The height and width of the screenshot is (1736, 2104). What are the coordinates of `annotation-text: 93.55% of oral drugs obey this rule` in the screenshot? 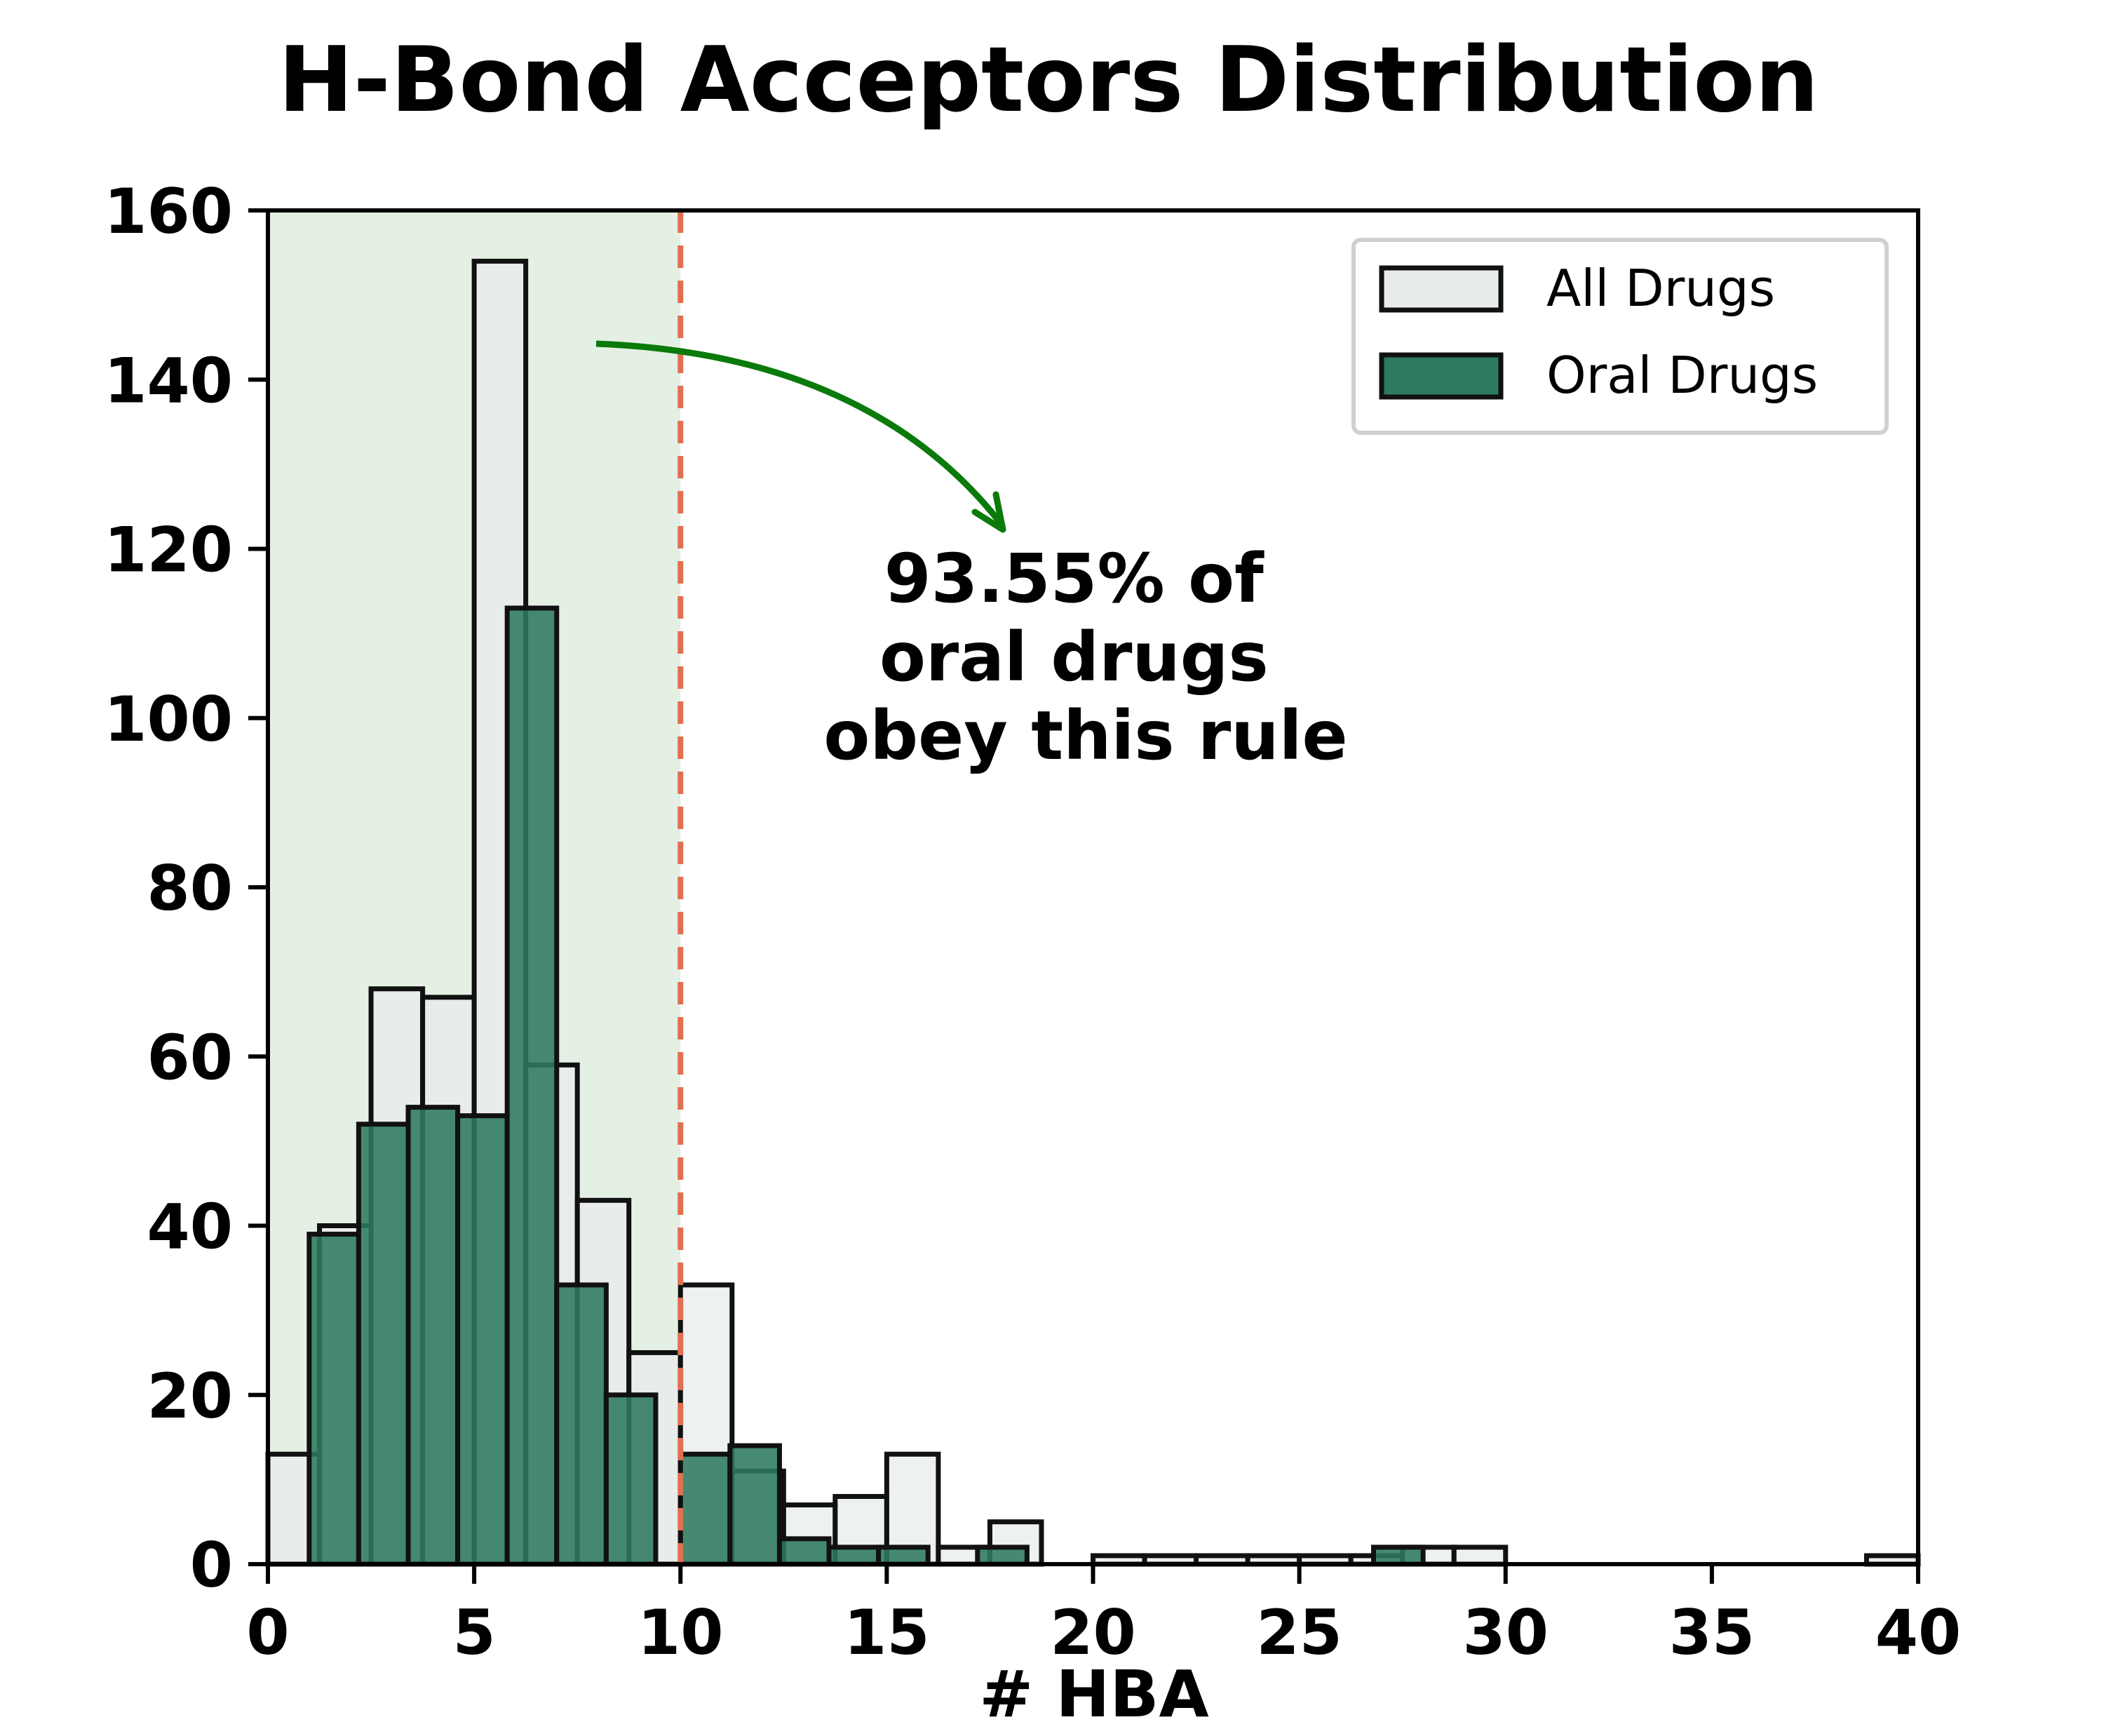 It's located at (1085, 657).